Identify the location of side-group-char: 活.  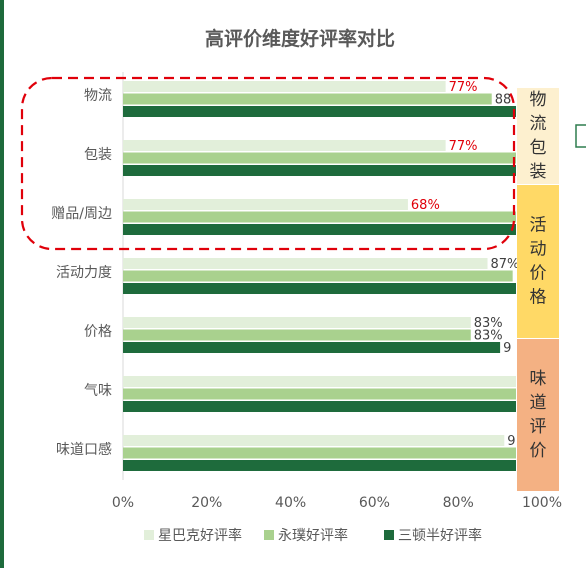
(538, 226).